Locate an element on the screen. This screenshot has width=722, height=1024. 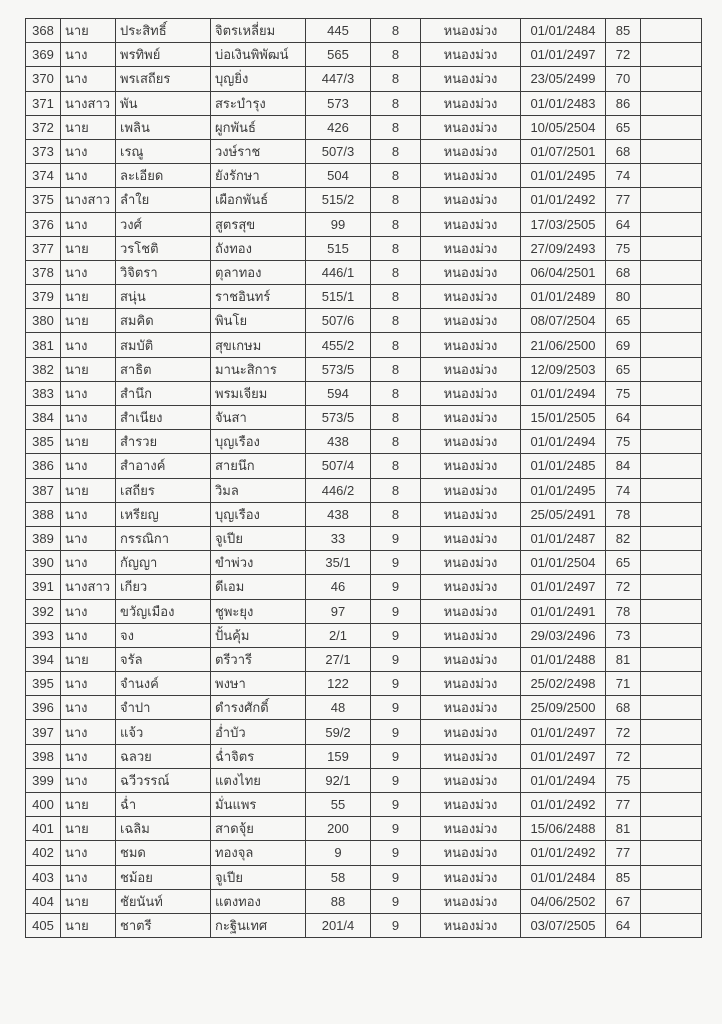
last-name-cell: พงษา is located at coordinates (258, 684).